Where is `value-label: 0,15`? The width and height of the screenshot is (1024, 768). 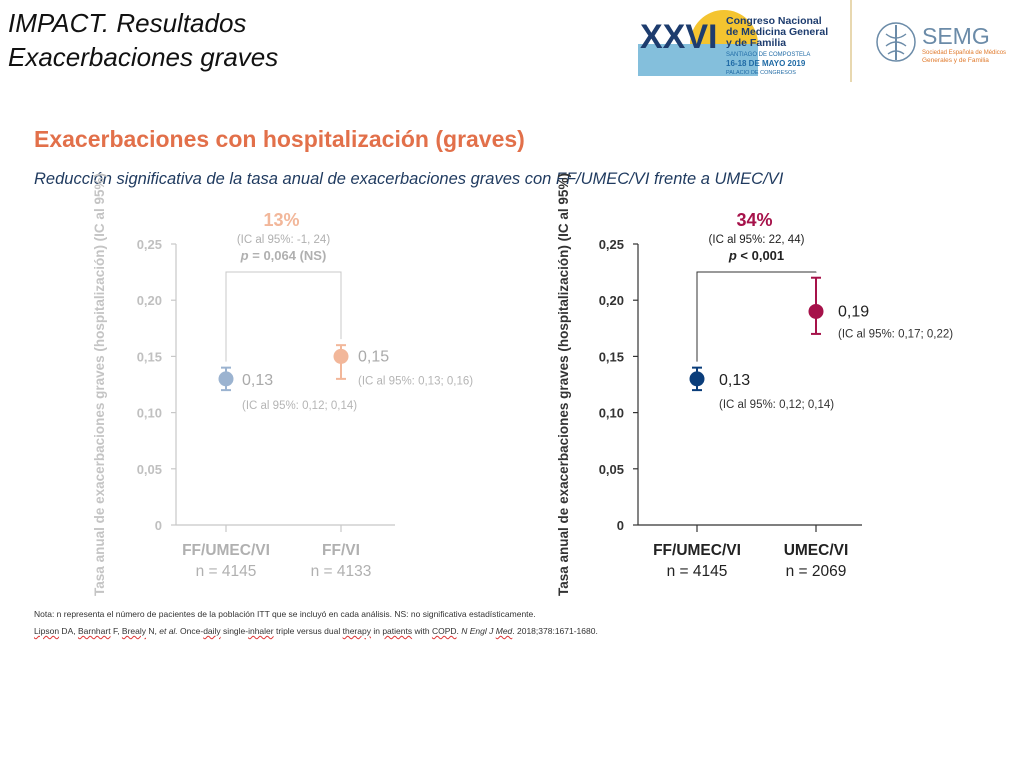
value-label: 0,15 is located at coordinates (373, 356).